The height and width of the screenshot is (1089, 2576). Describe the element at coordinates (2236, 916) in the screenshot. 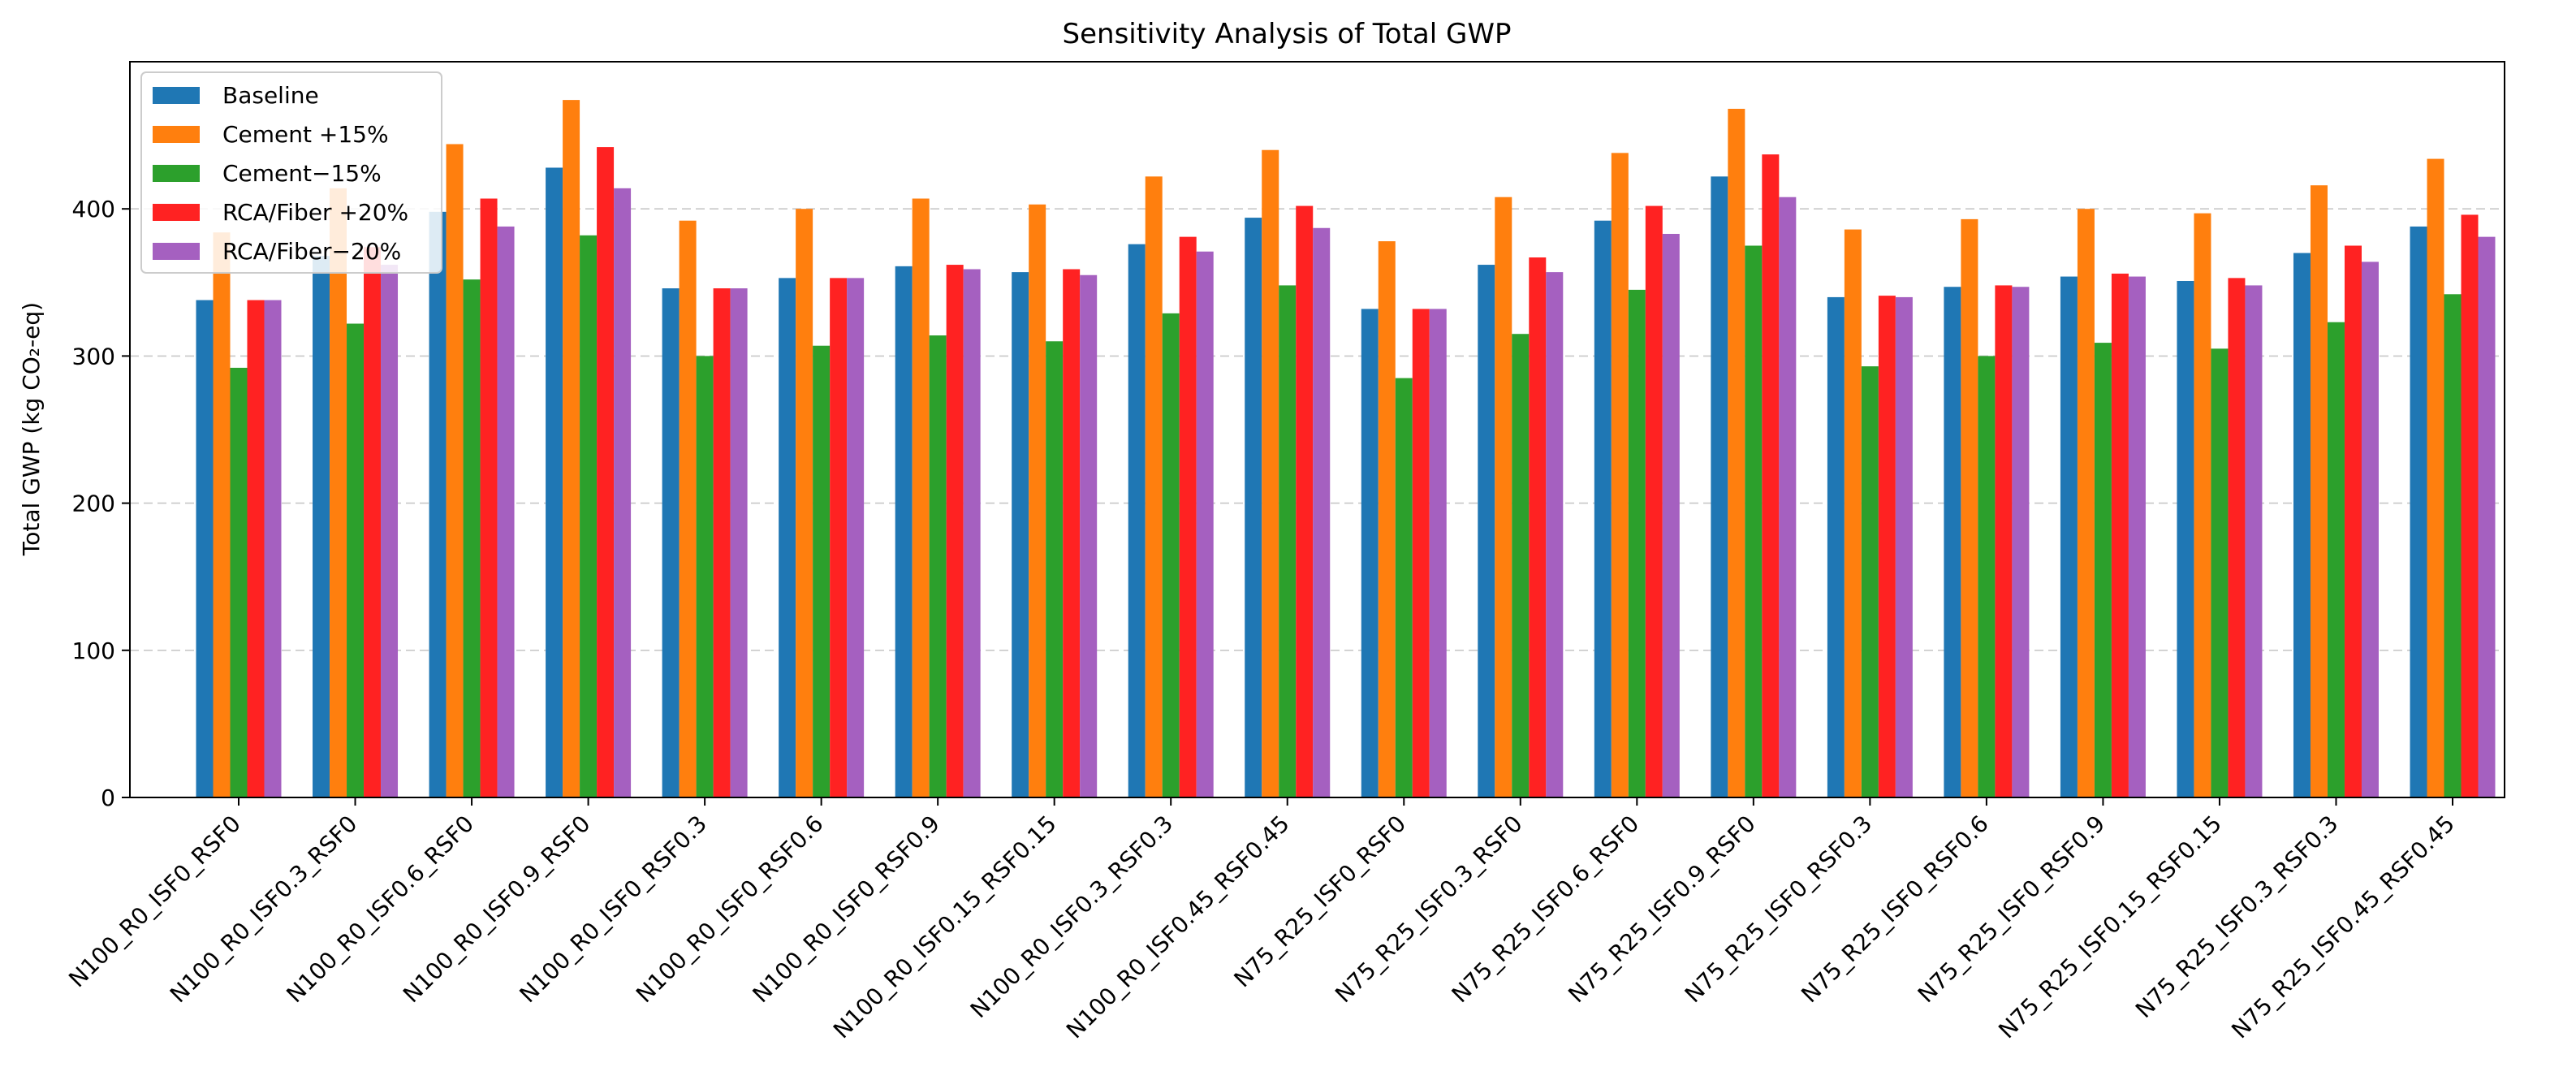

I see `x-tick-label: N75_R25_ISF0.3_RSF0.3` at that location.